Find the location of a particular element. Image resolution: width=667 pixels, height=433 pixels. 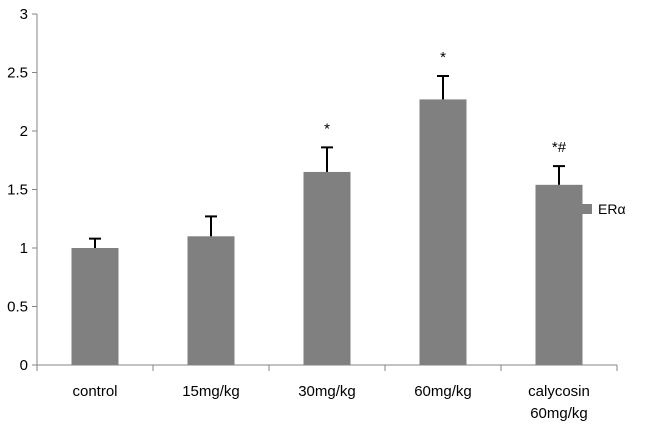

y-tick-label: 2 is located at coordinates (24, 131).